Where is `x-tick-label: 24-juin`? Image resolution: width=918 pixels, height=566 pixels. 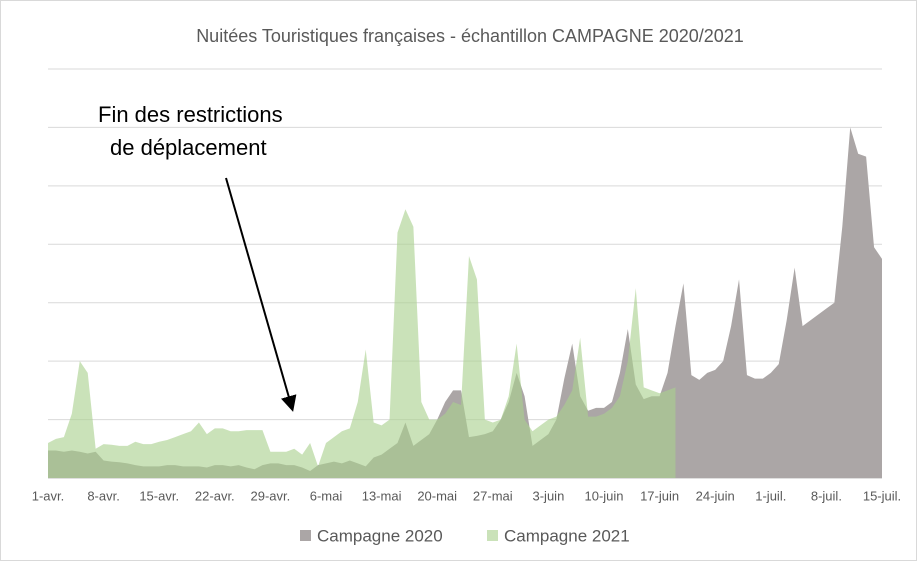 x-tick-label: 24-juin is located at coordinates (715, 495).